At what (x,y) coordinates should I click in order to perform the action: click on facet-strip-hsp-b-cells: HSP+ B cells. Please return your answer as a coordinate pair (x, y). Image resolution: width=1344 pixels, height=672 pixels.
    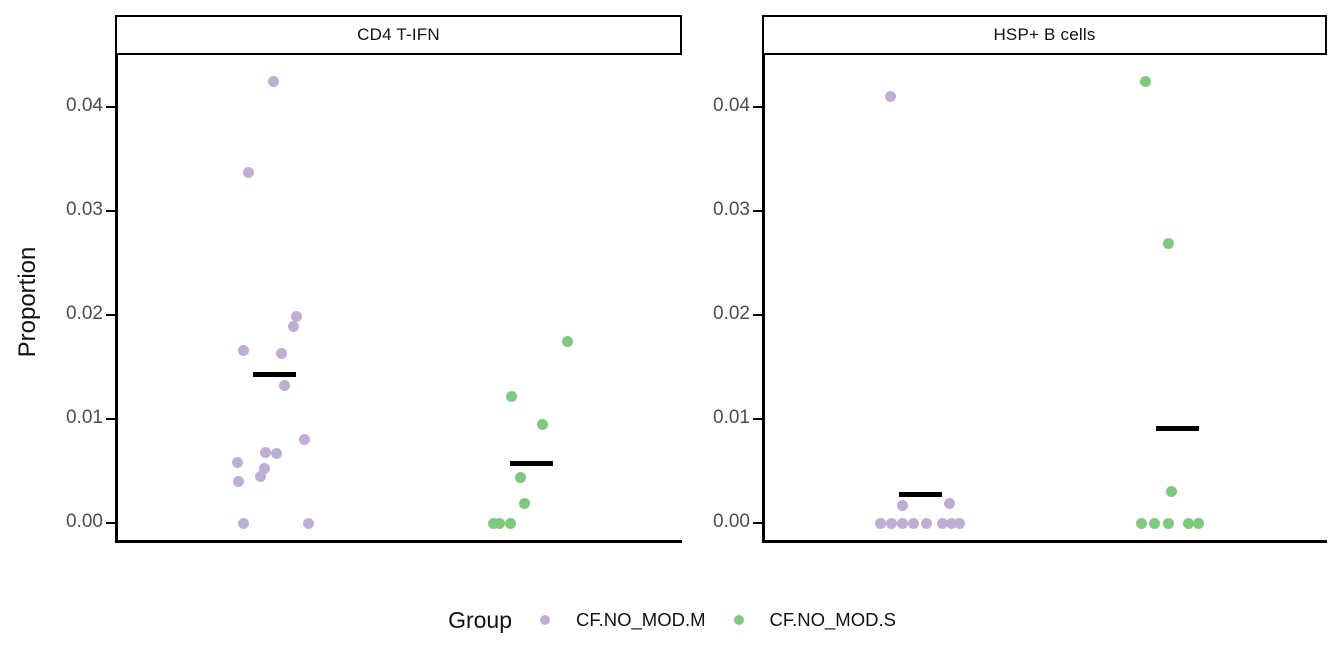
    Looking at the image, I should click on (1044, 35).